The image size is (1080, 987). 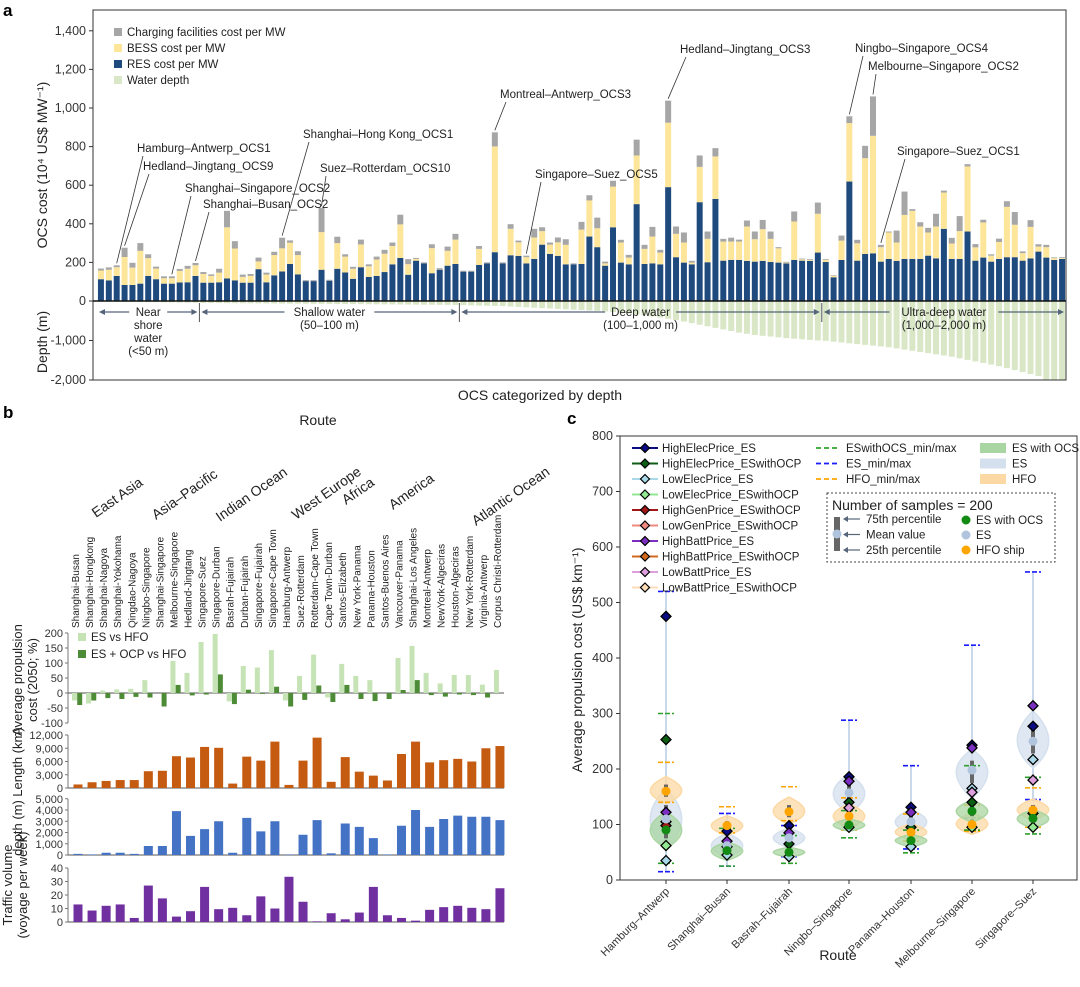 I want to click on route-label: Corpus Christi-Rotterdam, so click(x=498, y=571).